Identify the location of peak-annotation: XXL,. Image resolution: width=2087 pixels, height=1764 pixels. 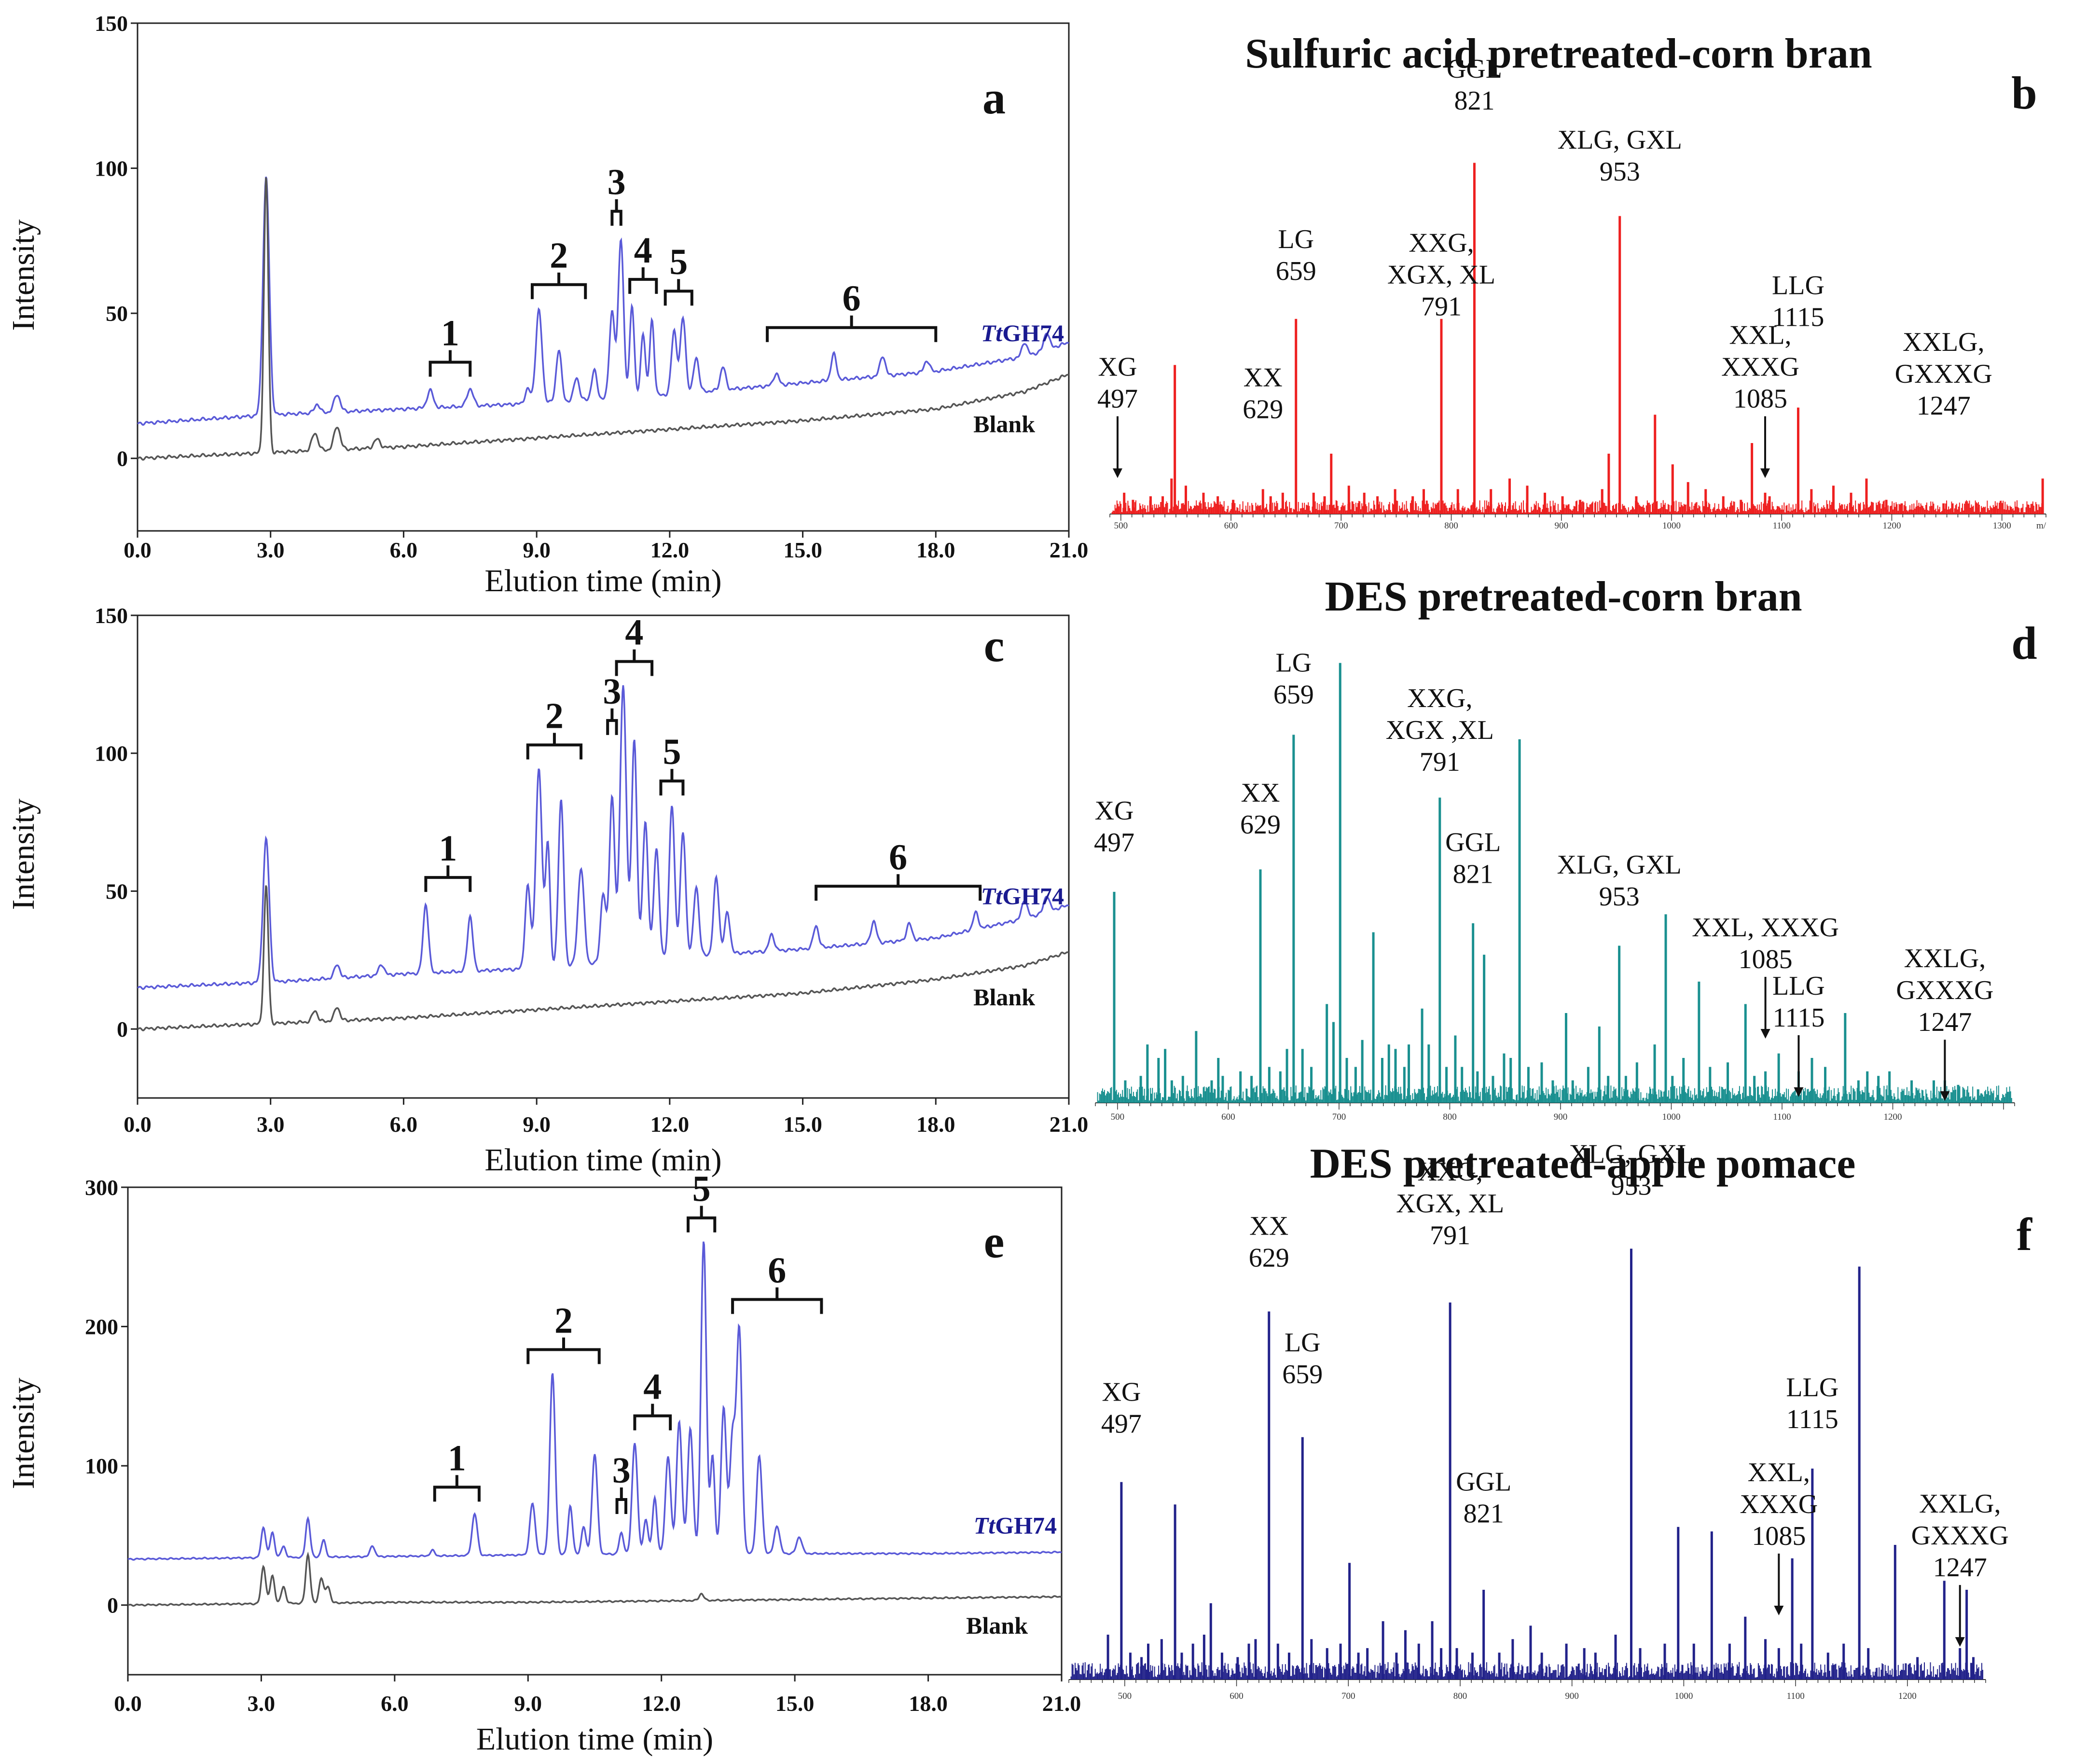
(1760, 335).